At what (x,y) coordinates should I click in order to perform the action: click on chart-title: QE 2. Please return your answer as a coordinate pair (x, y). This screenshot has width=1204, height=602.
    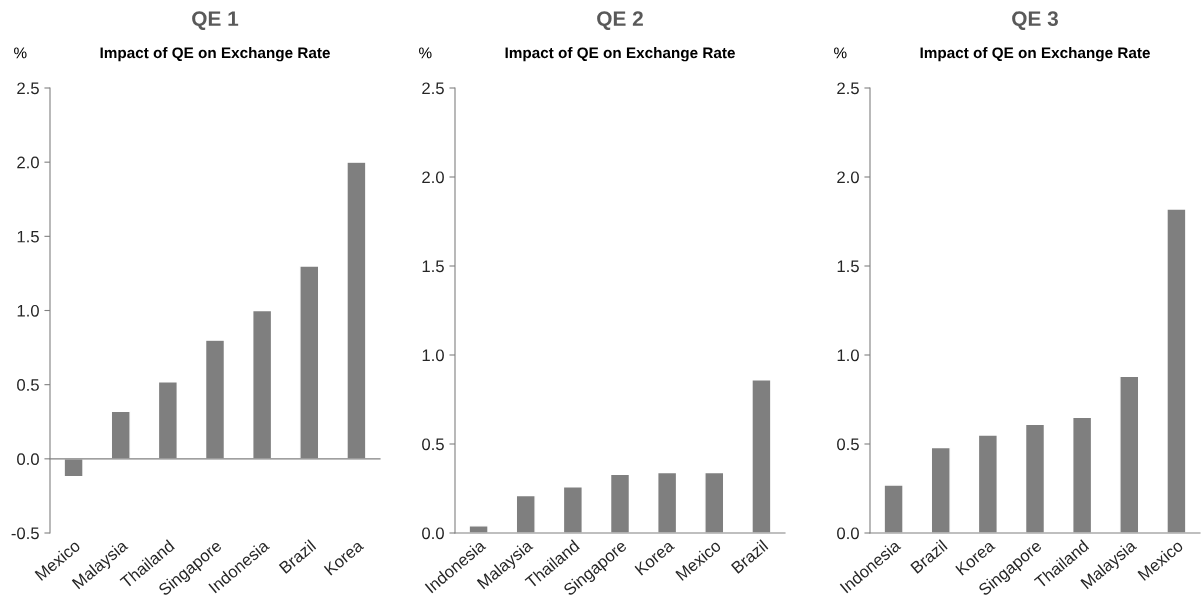
    Looking at the image, I should click on (620, 20).